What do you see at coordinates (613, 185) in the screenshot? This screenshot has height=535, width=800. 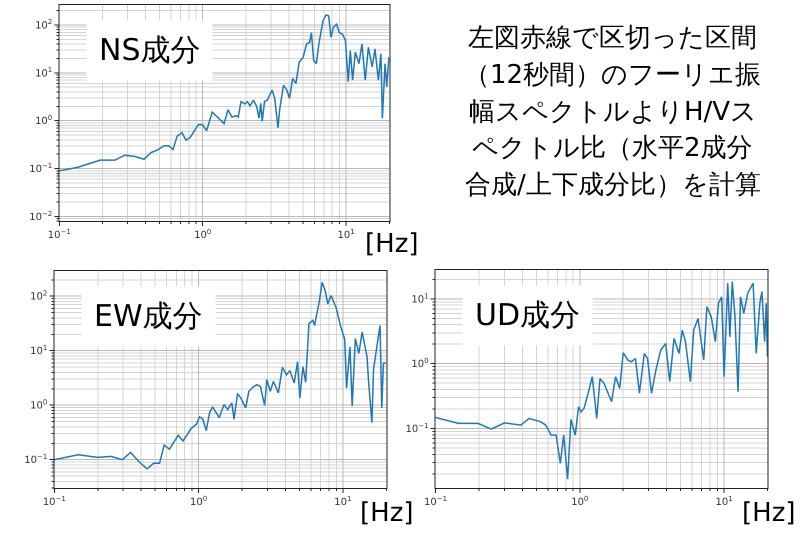 I see `text: 合成/上下成分比）を計算` at bounding box center [613, 185].